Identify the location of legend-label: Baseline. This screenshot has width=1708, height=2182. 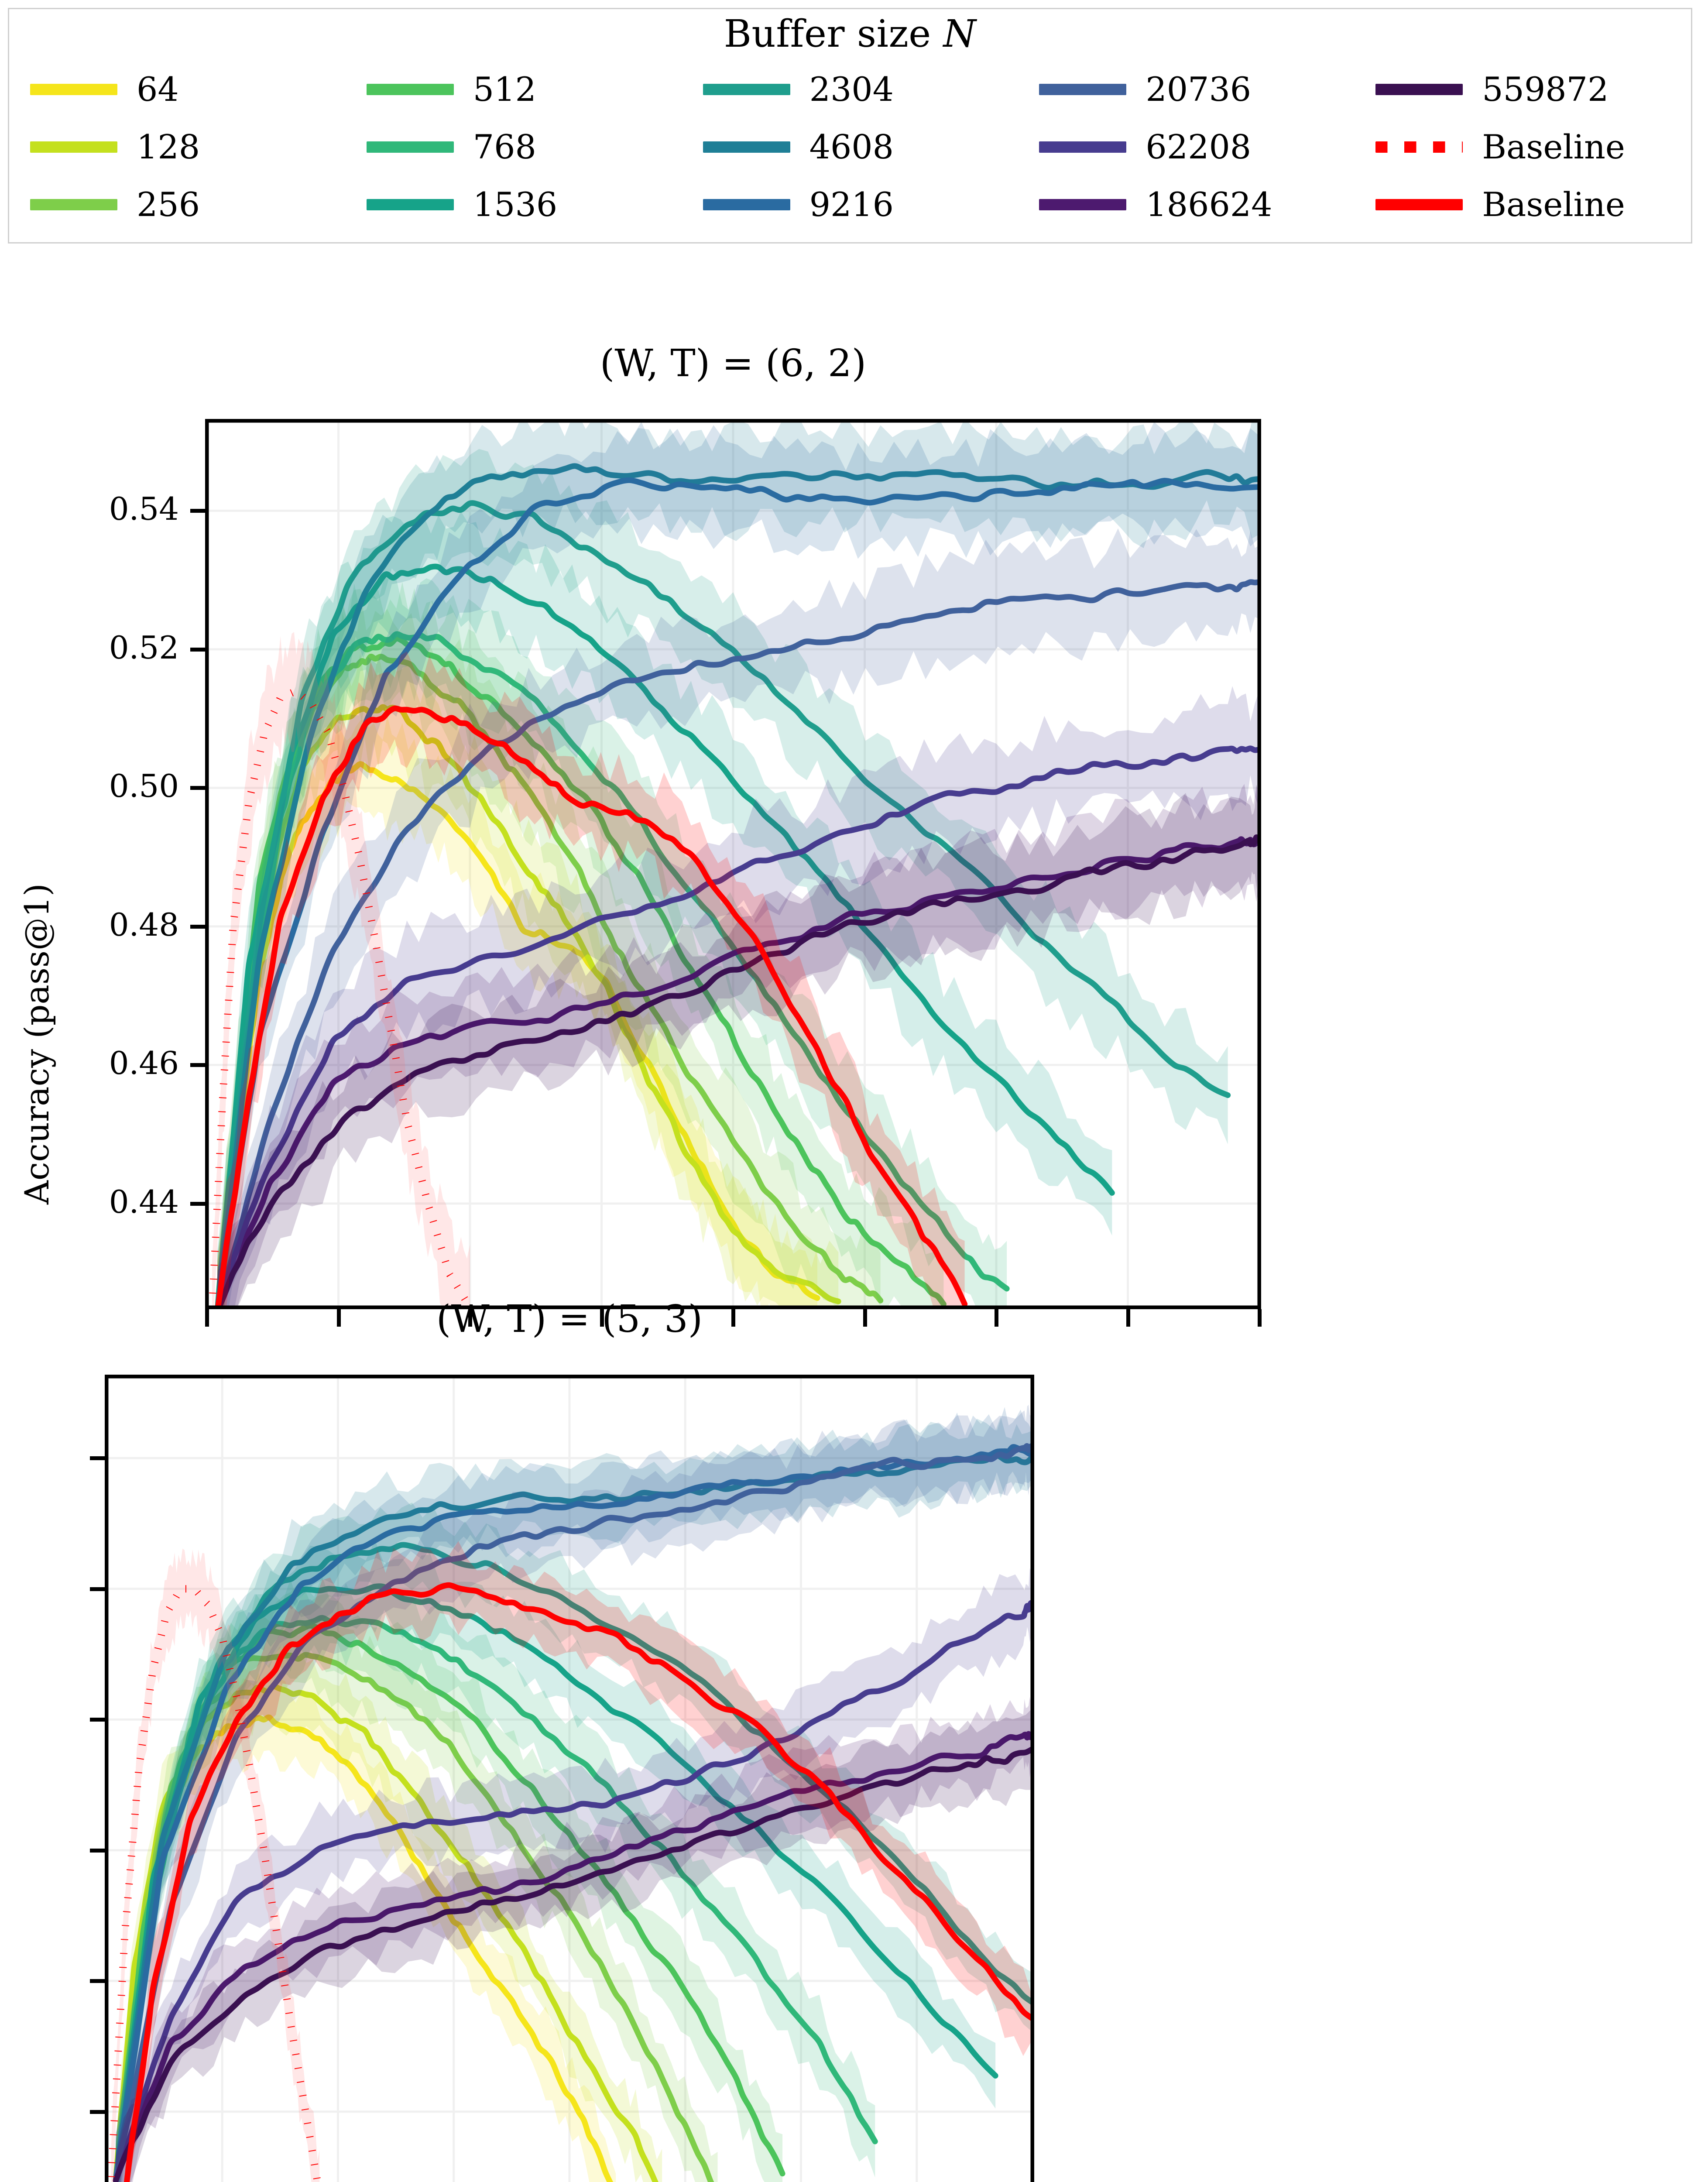
(1553, 204).